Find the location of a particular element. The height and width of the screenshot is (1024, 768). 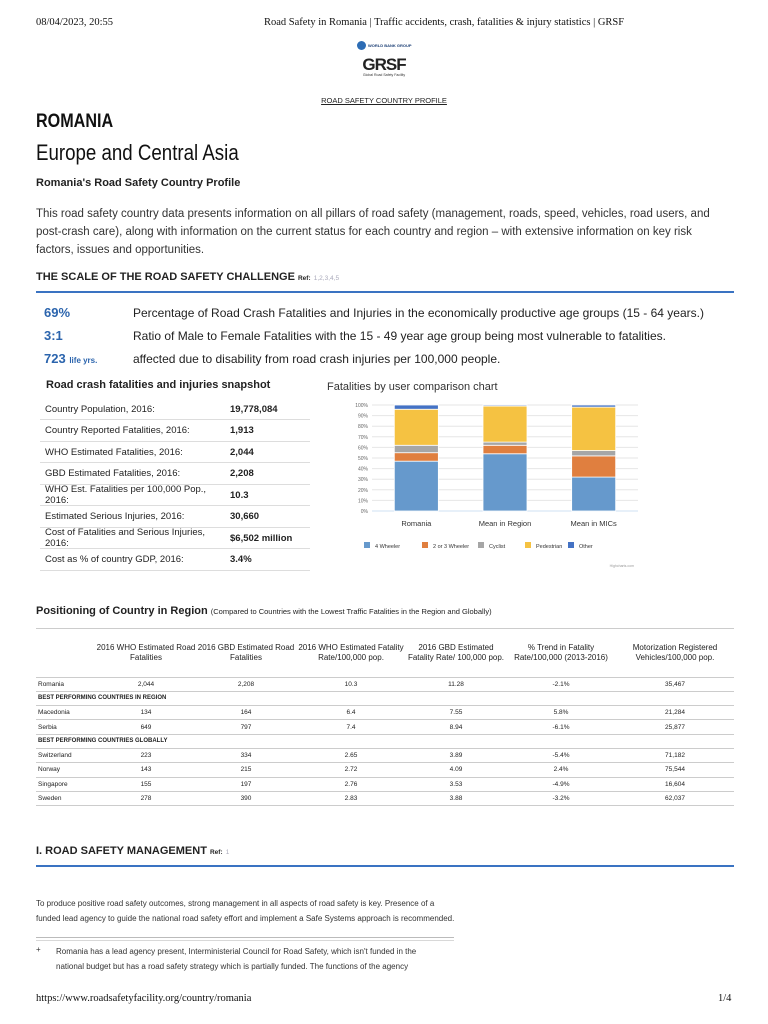

table-cell: 197 is located at coordinates (246, 784).